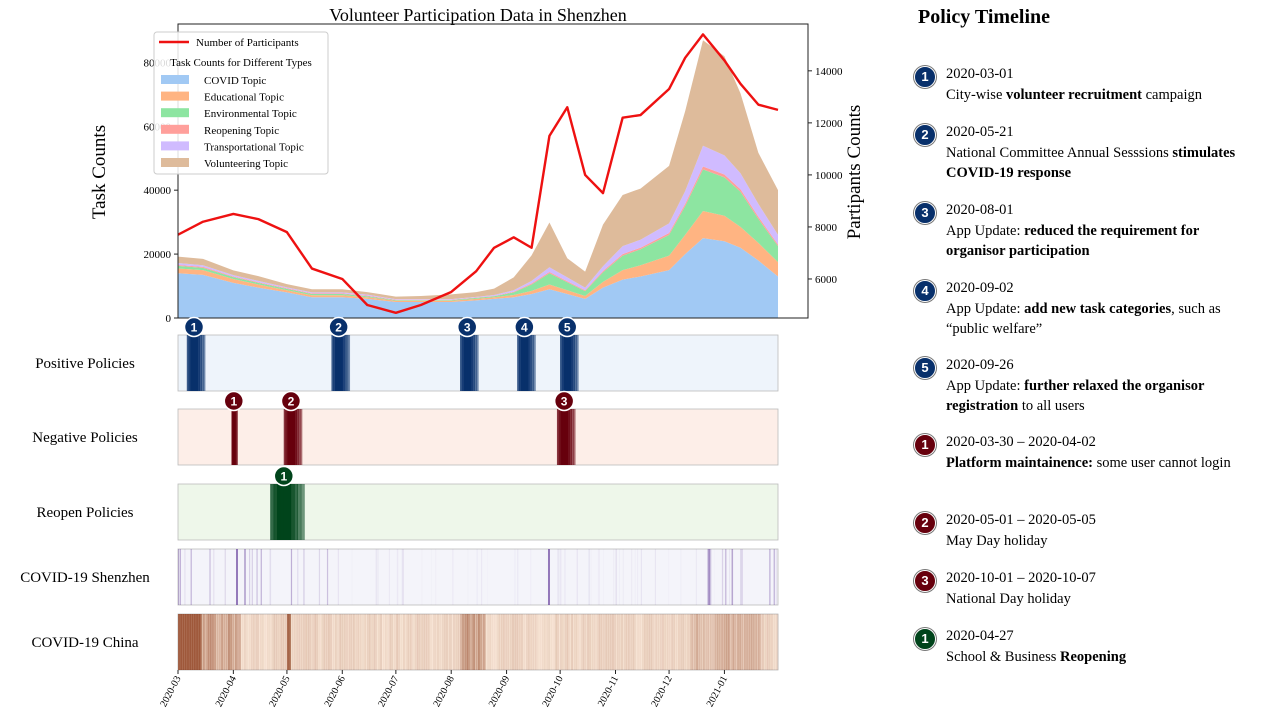  Describe the element at coordinates (1171, 95) in the screenshot. I see `timeline-text-segment: campaign` at that location.